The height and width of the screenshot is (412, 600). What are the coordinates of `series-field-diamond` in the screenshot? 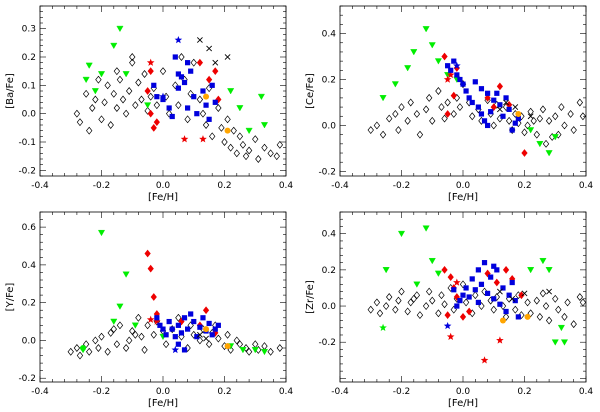 It's located at (477, 304).